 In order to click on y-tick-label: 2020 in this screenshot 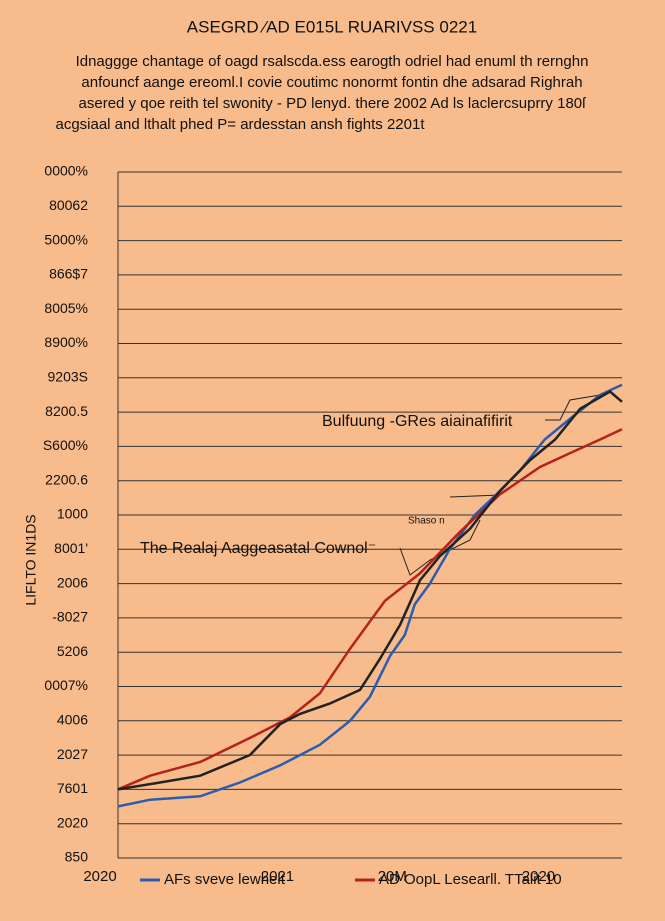, I will do `click(72, 822)`.